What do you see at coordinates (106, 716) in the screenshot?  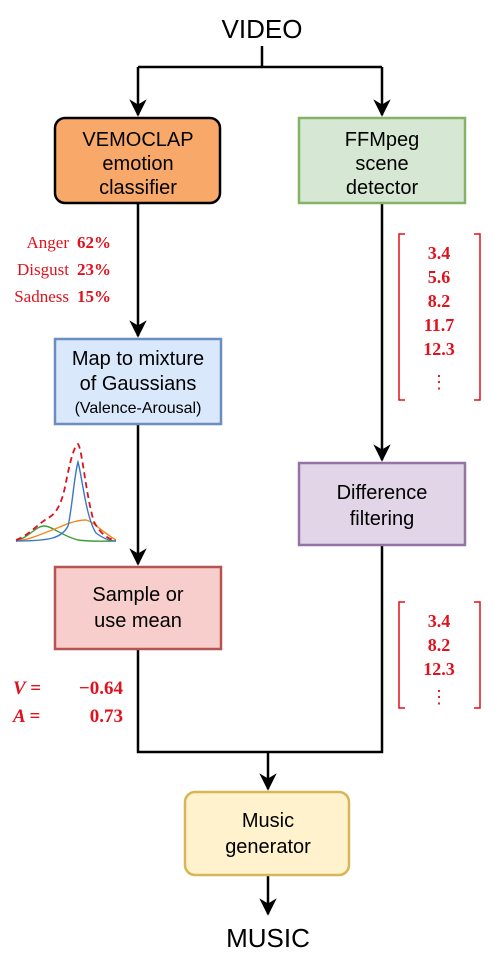 I see `arousal-value: 0.73` at bounding box center [106, 716].